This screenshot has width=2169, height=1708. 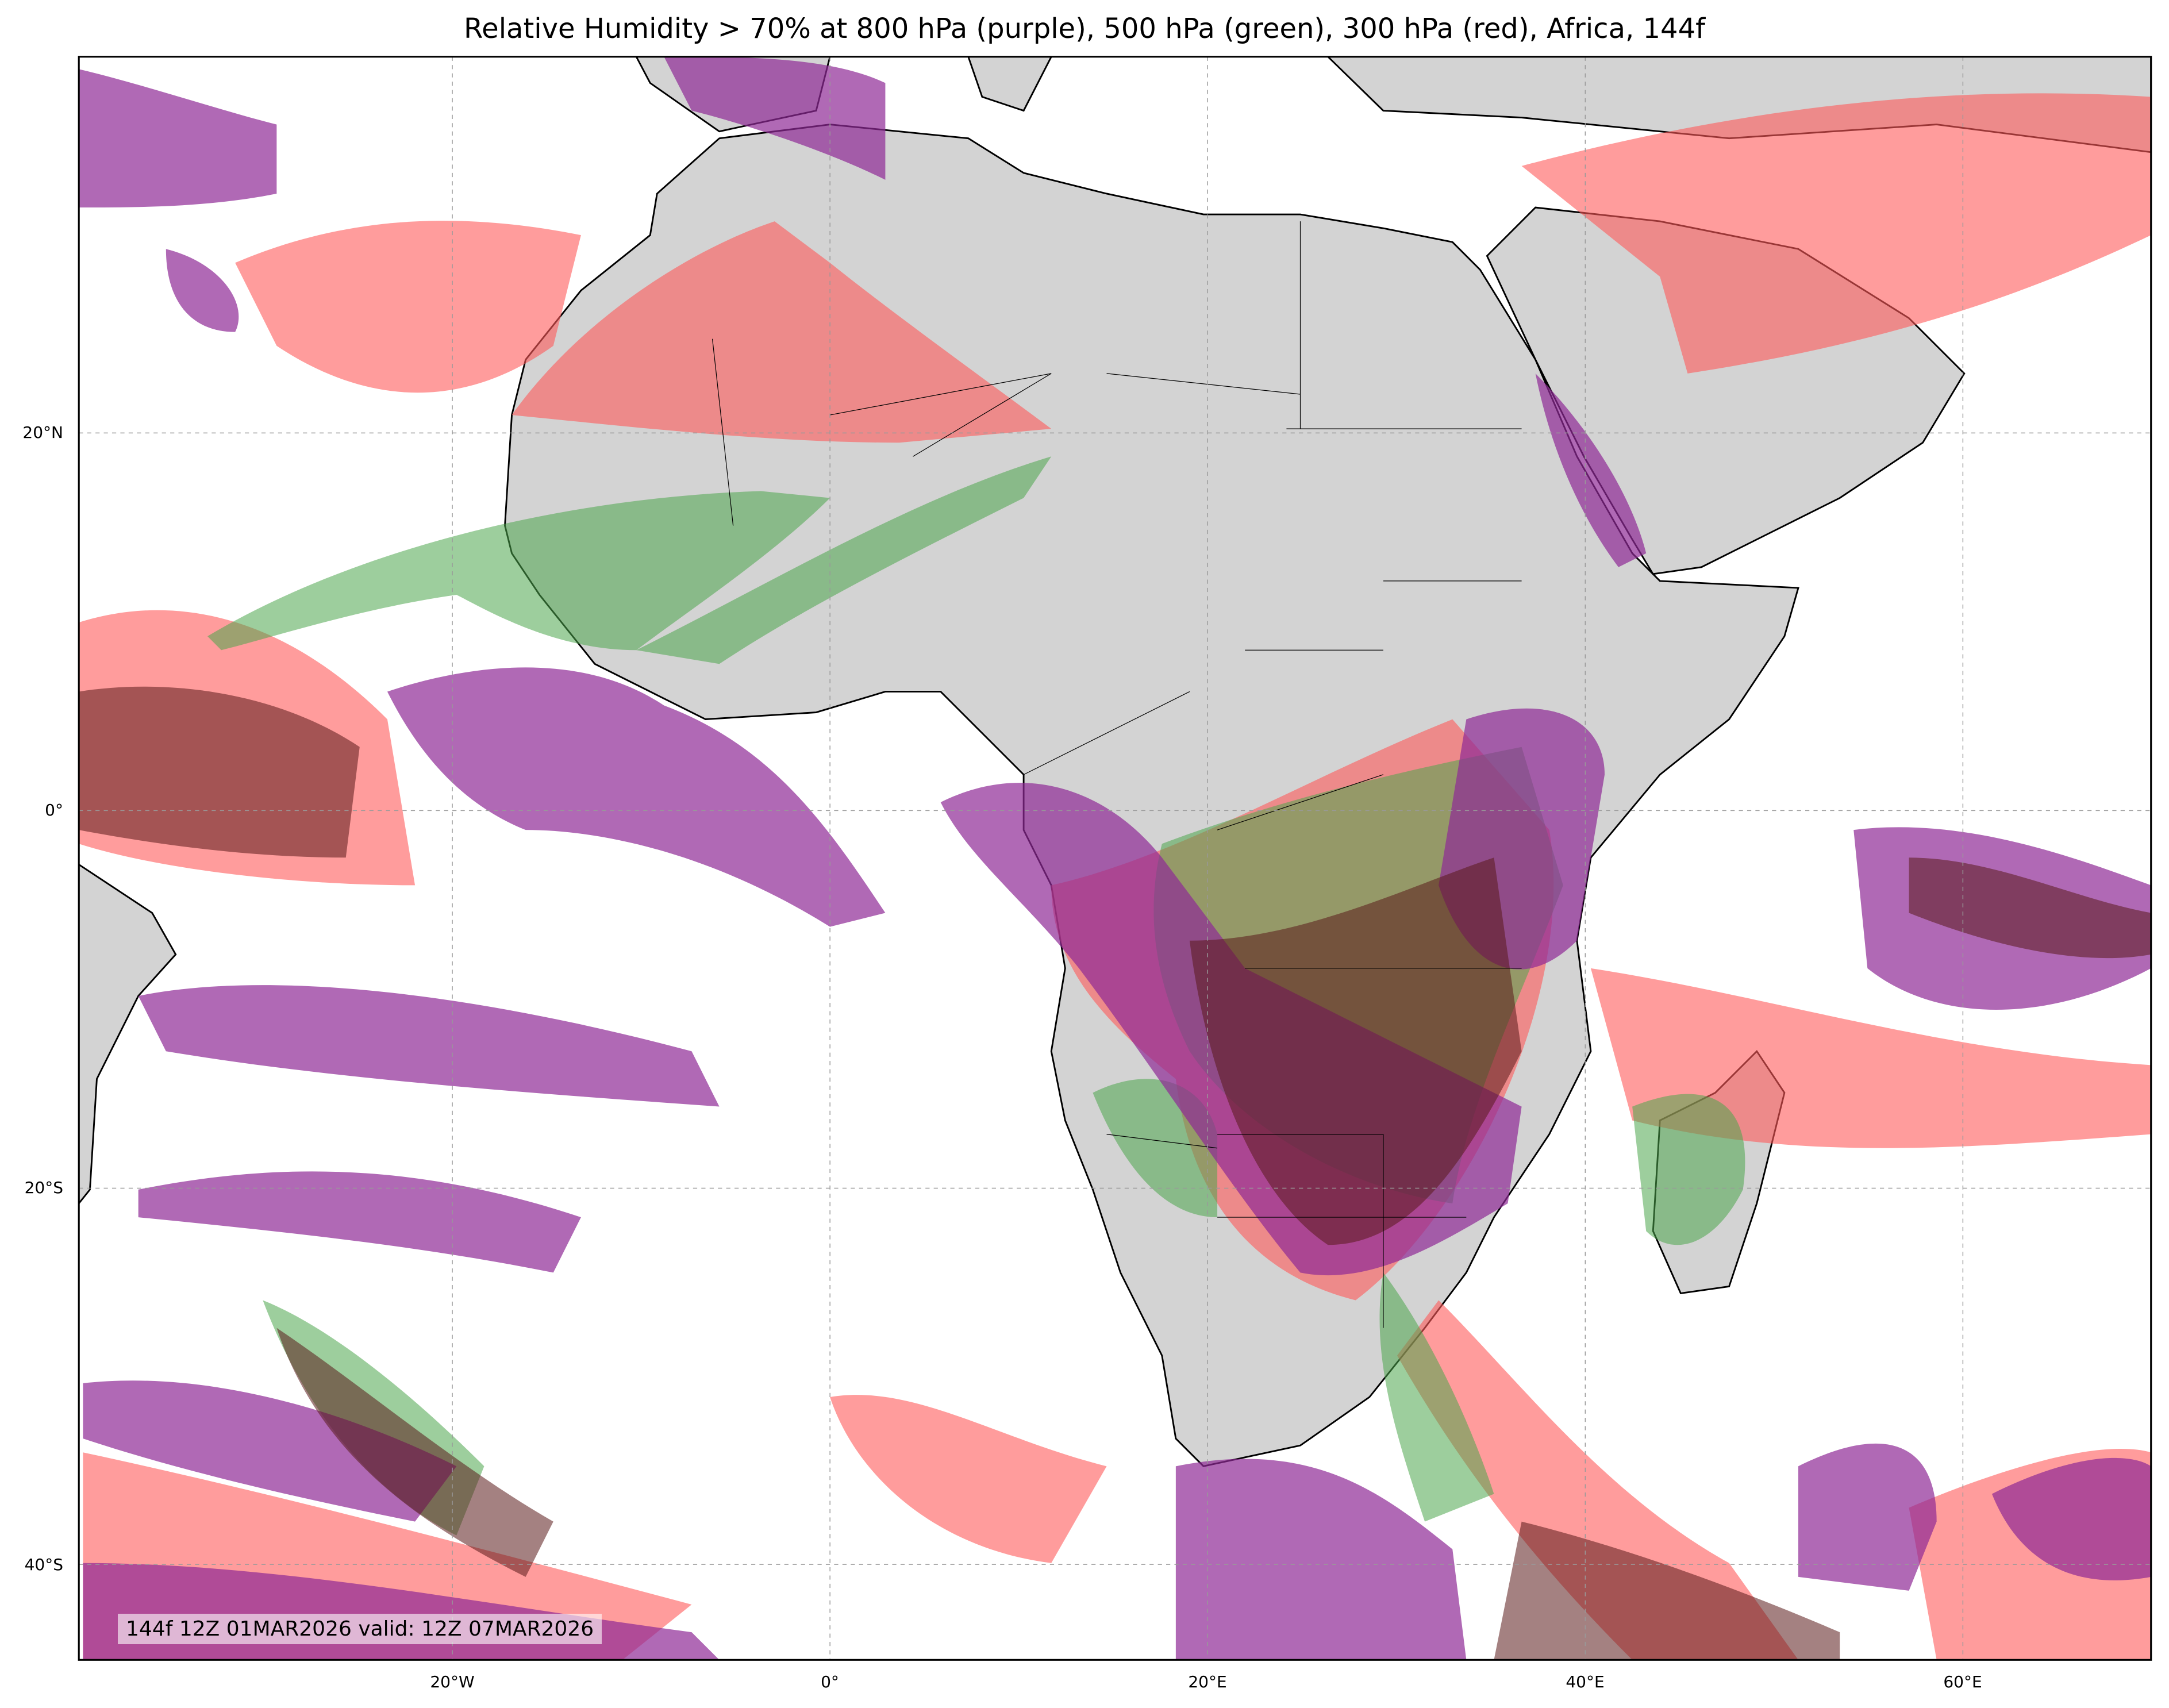 I want to click on lat-label-40s: 40°S, so click(x=44, y=1564).